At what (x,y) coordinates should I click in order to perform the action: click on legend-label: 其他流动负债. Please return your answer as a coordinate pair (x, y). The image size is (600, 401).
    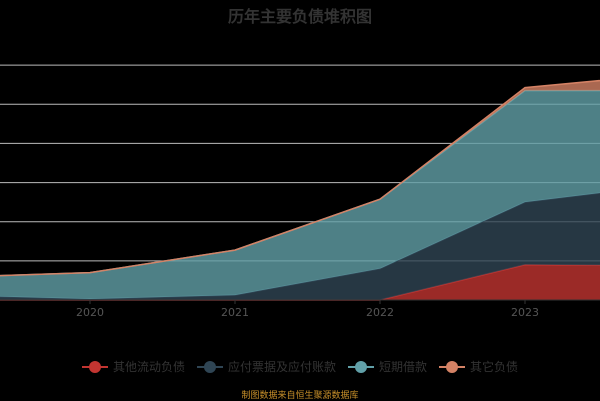
    Looking at the image, I should click on (148, 367).